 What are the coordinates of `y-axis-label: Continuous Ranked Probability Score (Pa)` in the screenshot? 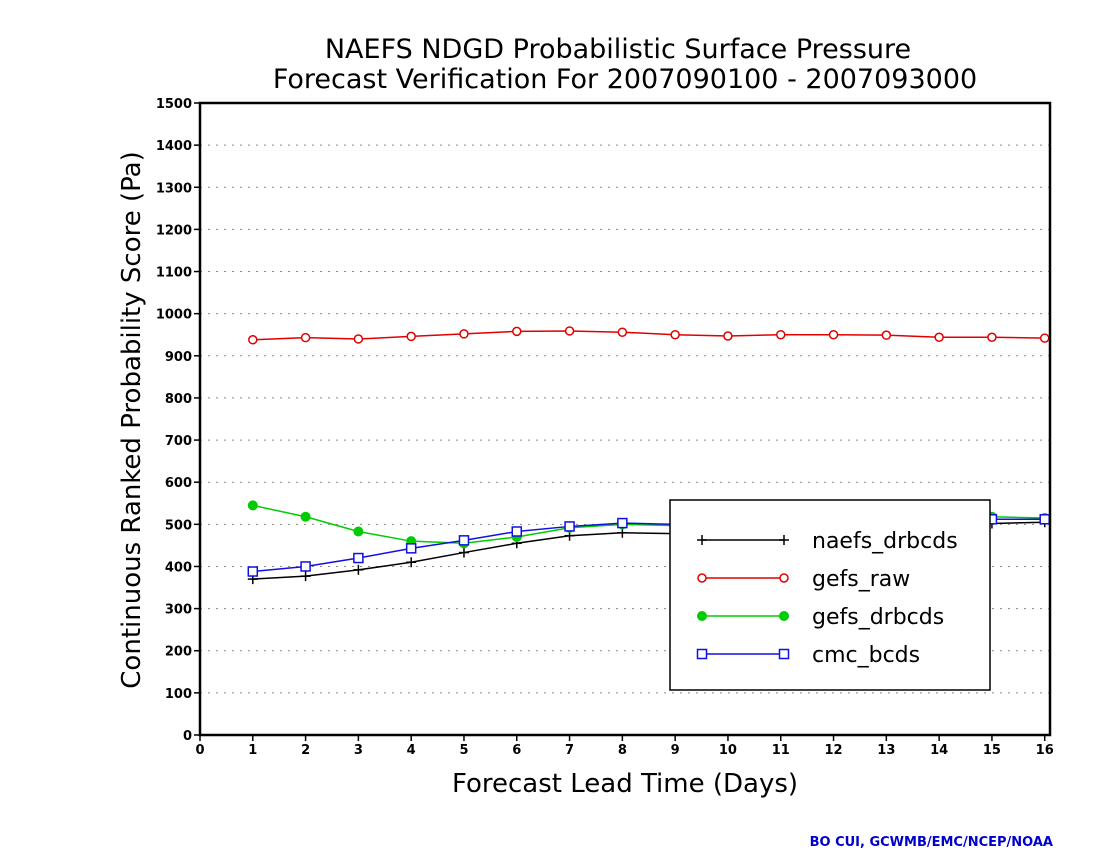 It's located at (132, 419).